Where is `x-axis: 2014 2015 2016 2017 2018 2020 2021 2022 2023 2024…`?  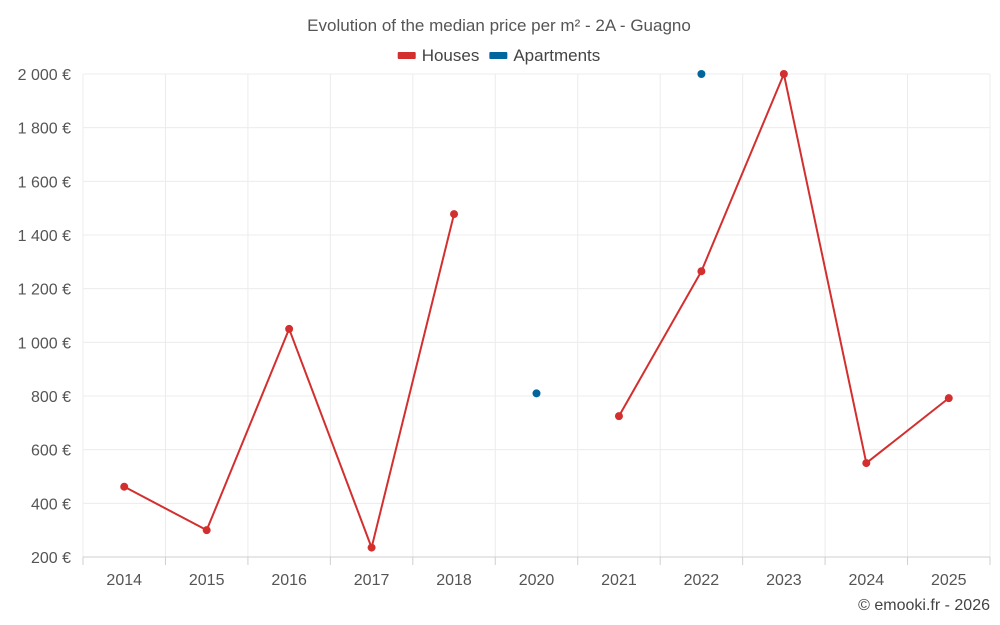
x-axis: 2014 2015 2016 2017 2018 2020 2021 2022 2023 2024… is located at coordinates (536, 572).